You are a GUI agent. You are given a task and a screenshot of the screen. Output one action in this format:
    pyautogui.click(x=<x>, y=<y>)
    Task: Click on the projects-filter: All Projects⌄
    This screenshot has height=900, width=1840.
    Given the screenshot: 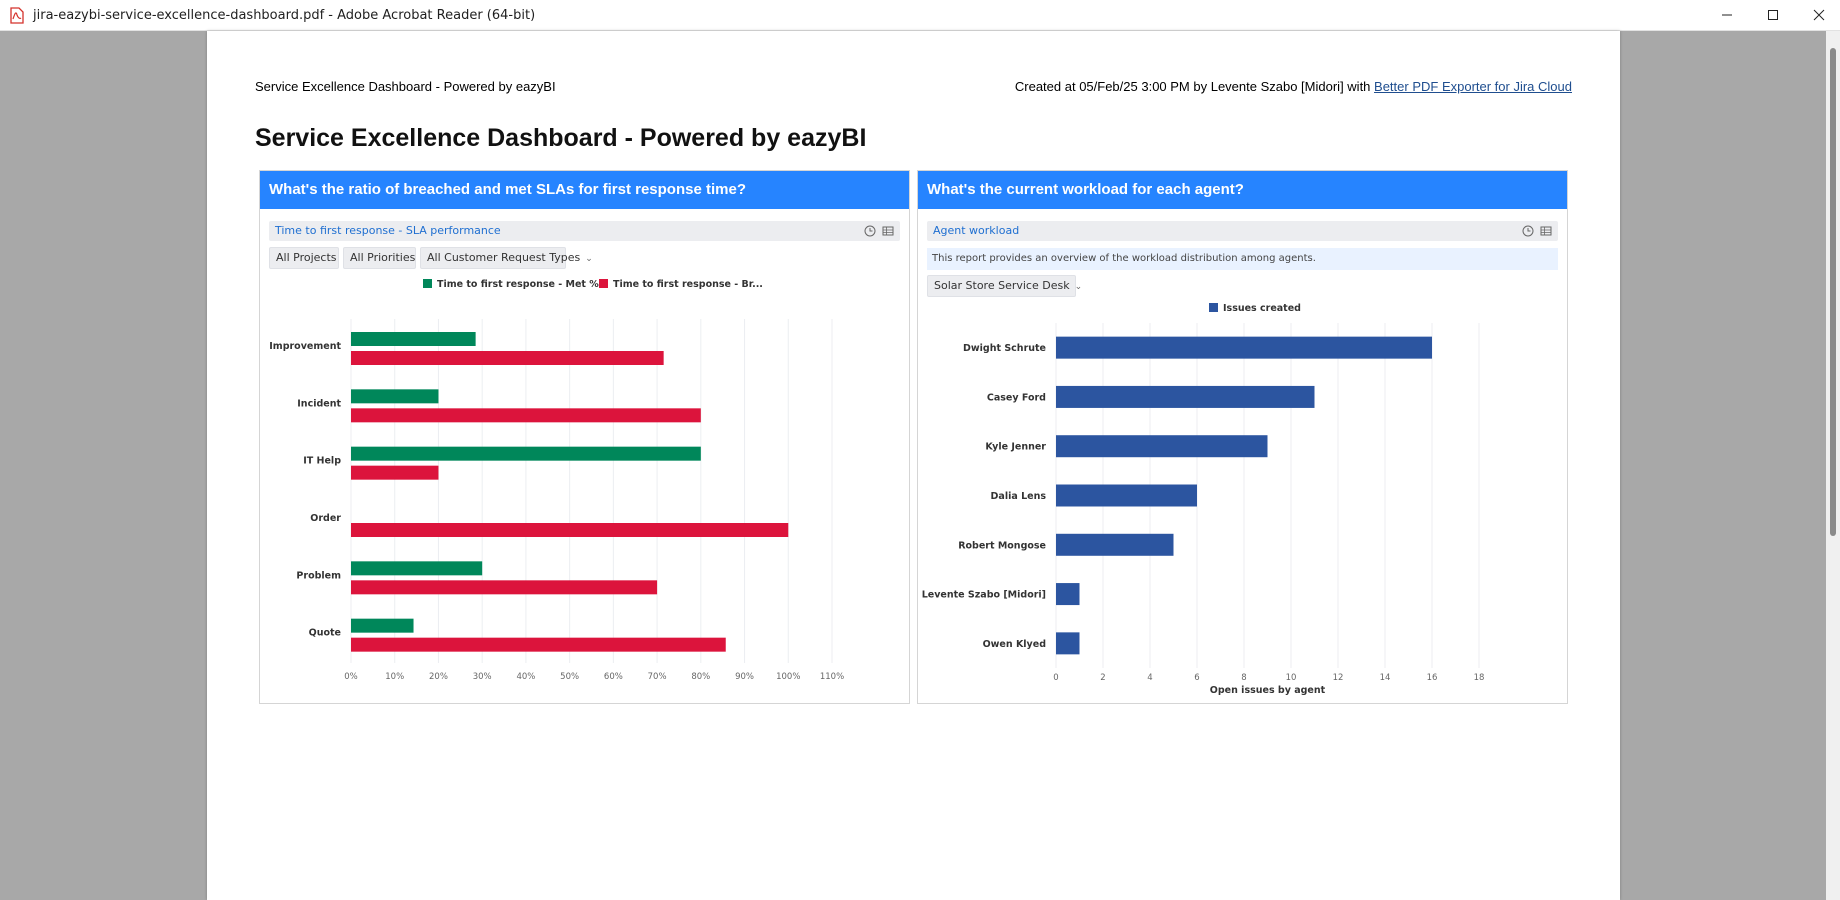 What is the action you would take?
    pyautogui.click(x=309, y=258)
    